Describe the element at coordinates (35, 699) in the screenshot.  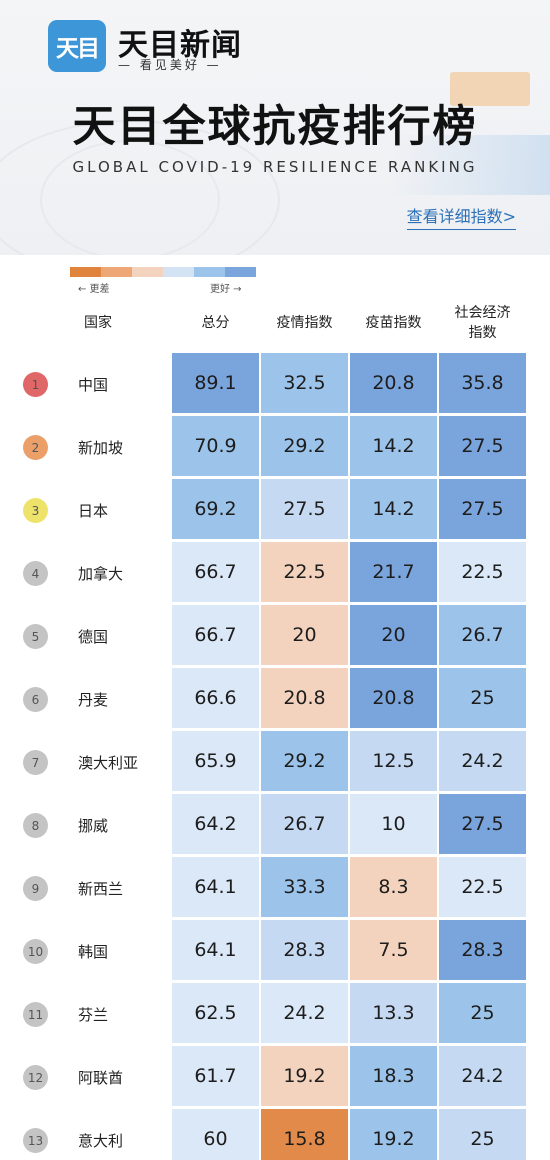
I see `rank-badge: 6` at that location.